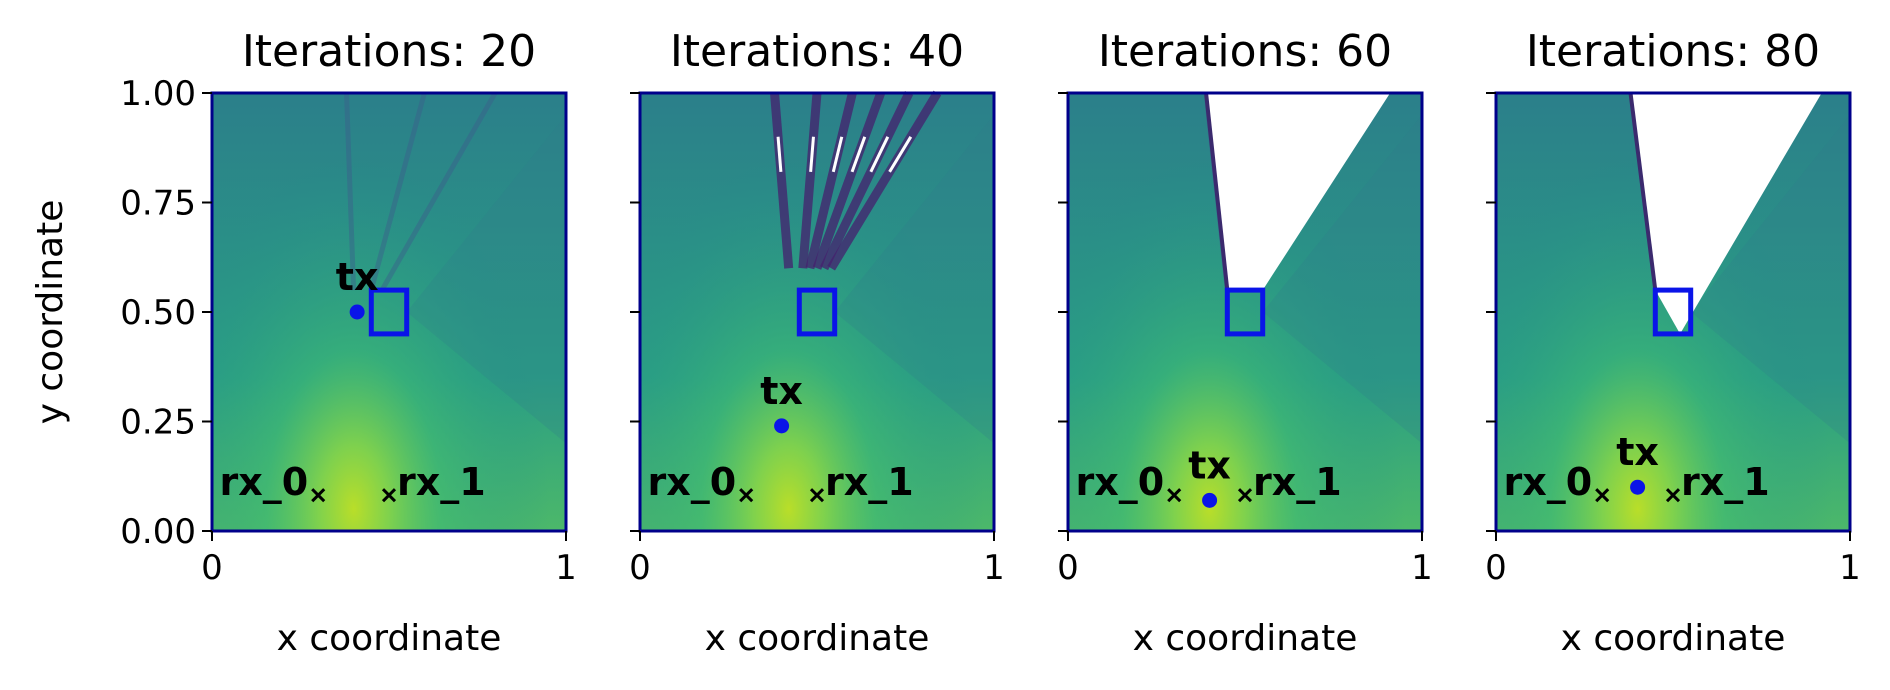 The height and width of the screenshot is (690, 1890). What do you see at coordinates (50, 312) in the screenshot?
I see `y-axis-label: y coordinate` at bounding box center [50, 312].